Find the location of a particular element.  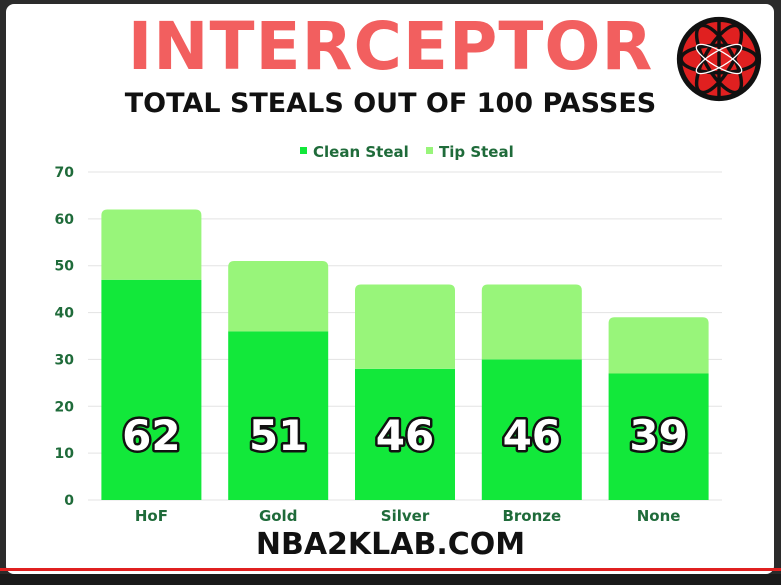

y-tick-label: 50 is located at coordinates (65, 267).